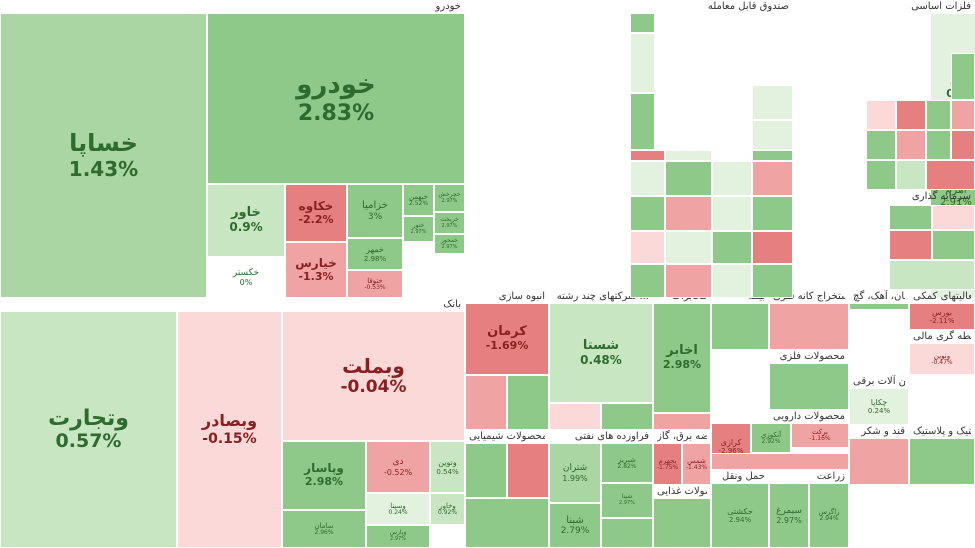 This screenshot has height=548, width=975. Describe the element at coordinates (507, 339) in the screenshot. I see `stock-tile: کرمان -1.69%` at that location.